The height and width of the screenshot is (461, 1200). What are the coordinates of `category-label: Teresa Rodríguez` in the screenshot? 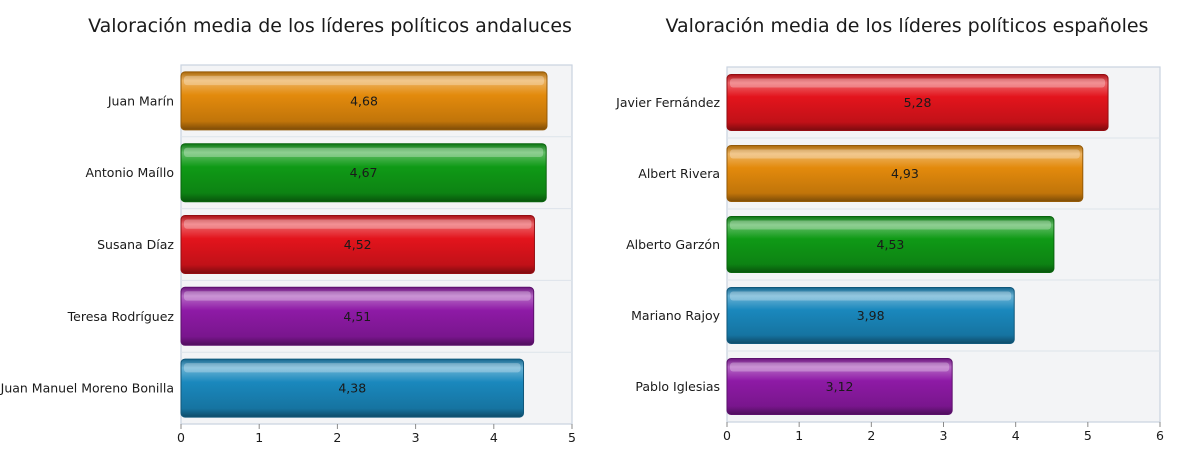 It's located at (121, 316).